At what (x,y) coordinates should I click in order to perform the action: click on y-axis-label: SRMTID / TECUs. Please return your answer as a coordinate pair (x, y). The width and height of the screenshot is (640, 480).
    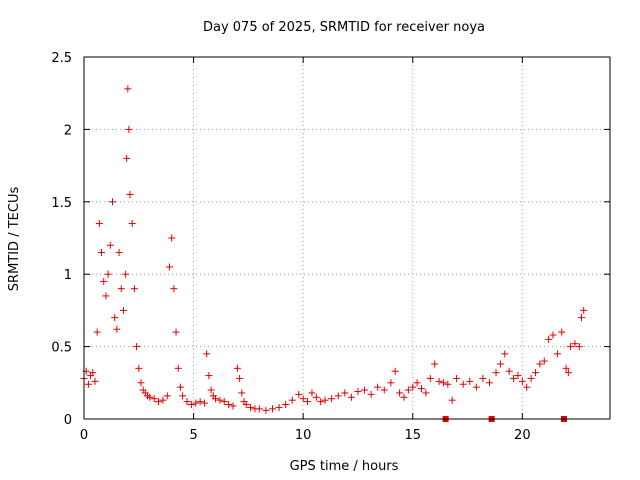
    Looking at the image, I should click on (14, 239).